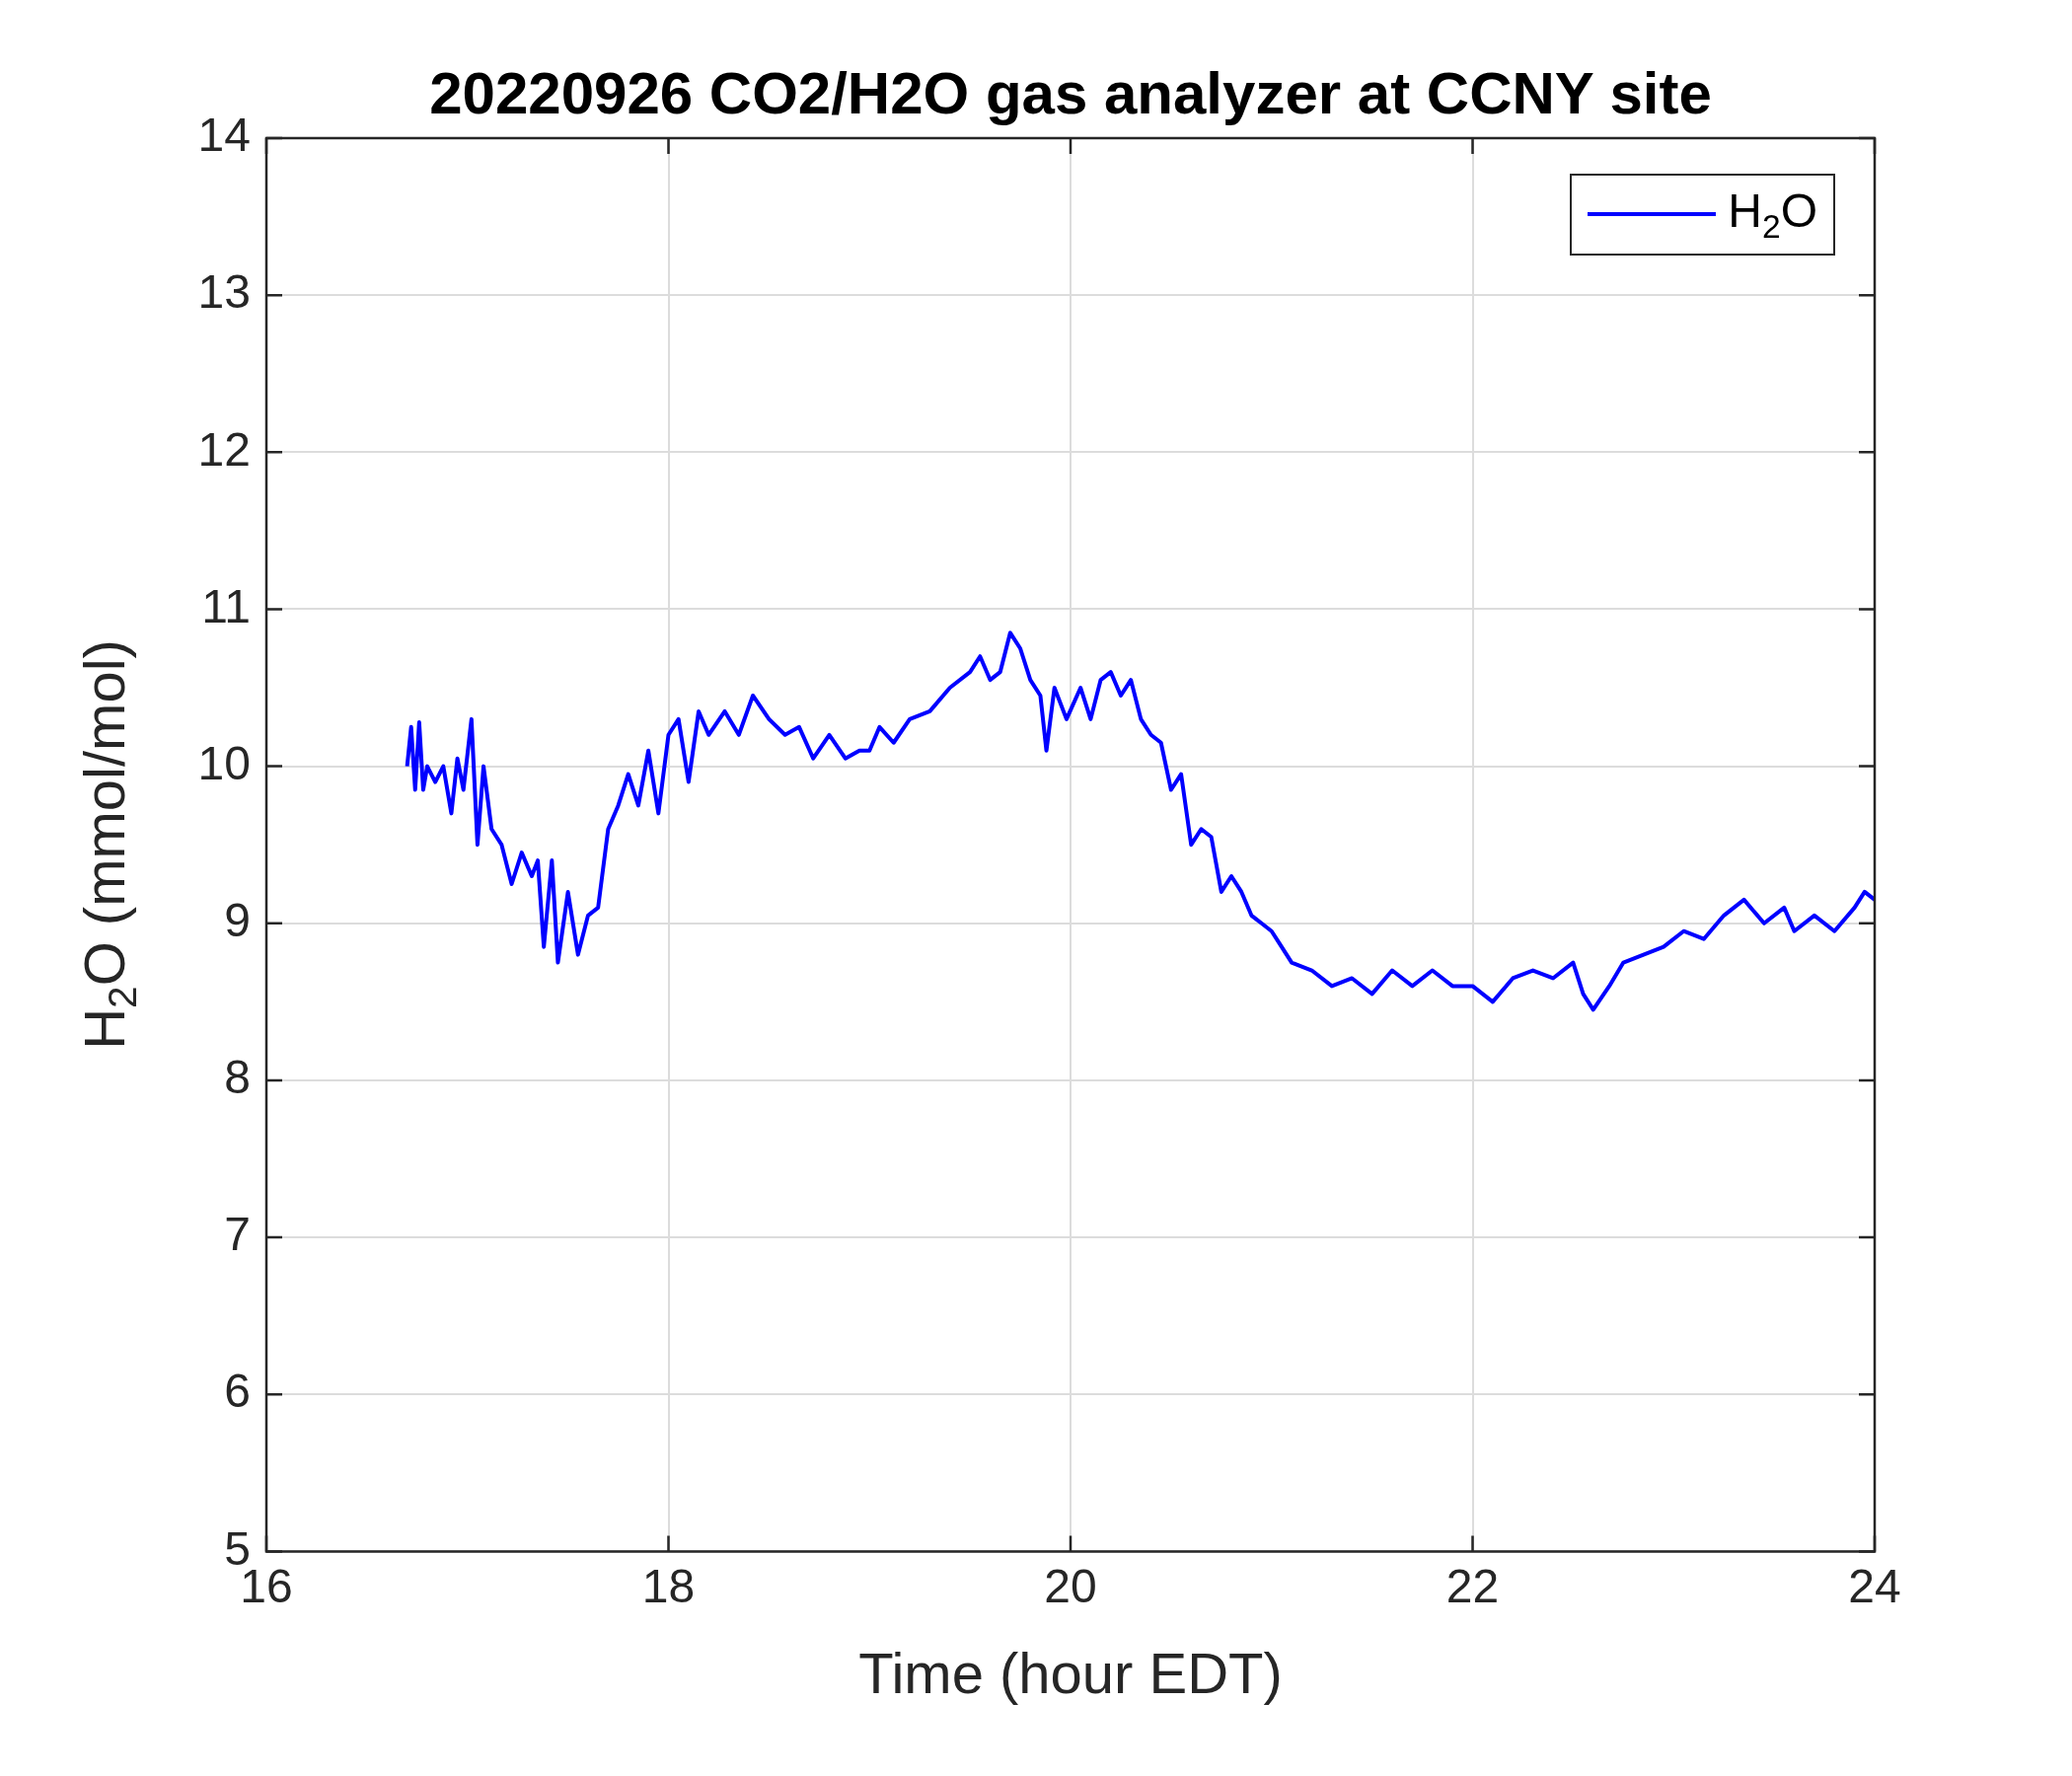 This screenshot has height=1776, width=2072. What do you see at coordinates (238, 1234) in the screenshot?
I see `y-tick-label: 7` at bounding box center [238, 1234].